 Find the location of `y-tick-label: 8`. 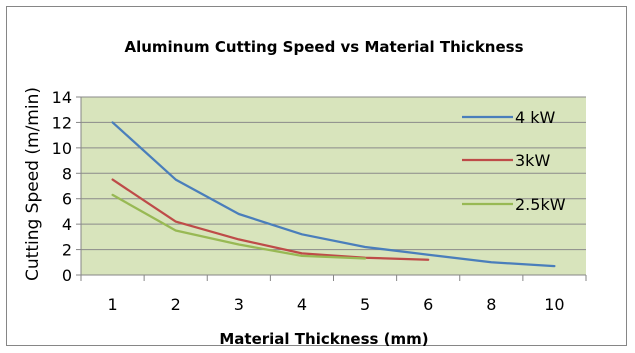

y-tick-label: 8 is located at coordinates (67, 173).